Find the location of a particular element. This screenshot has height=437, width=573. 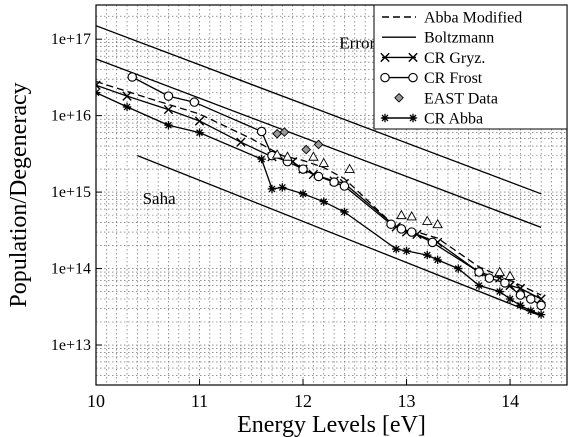

legend-item: Abba Modified is located at coordinates (452, 18).